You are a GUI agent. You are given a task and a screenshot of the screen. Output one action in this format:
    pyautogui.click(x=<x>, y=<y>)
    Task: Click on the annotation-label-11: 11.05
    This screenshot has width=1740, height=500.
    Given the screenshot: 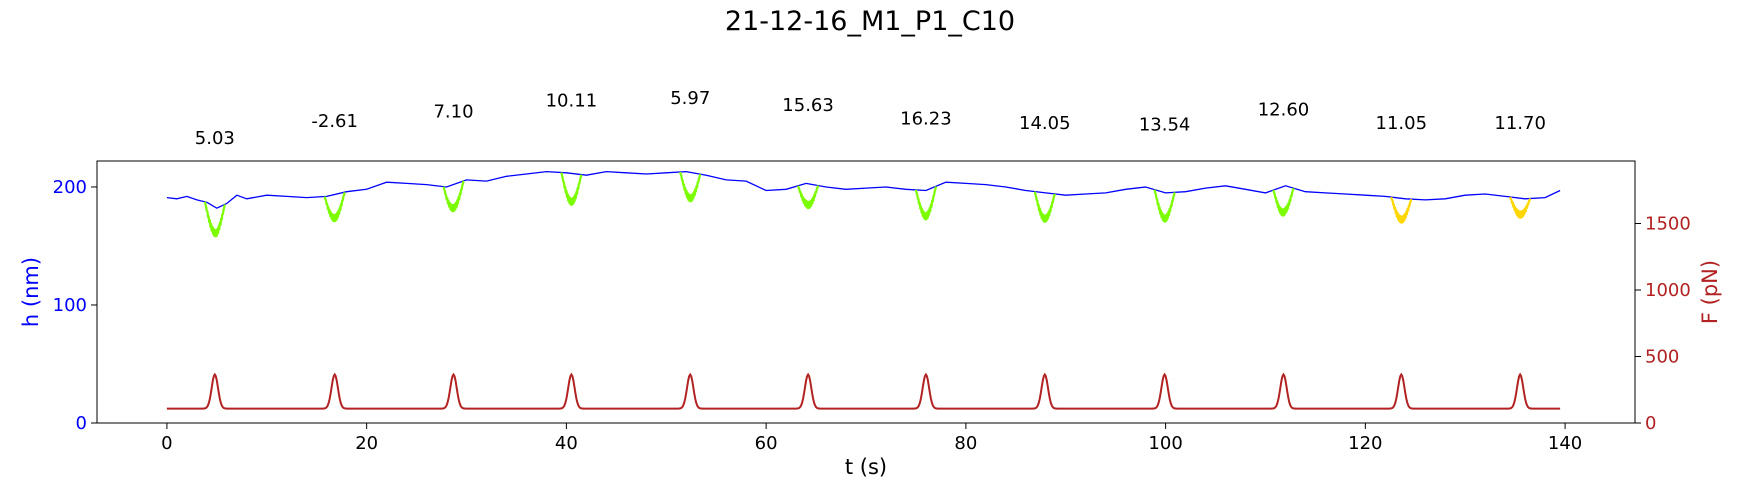 What is the action you would take?
    pyautogui.click(x=1402, y=123)
    